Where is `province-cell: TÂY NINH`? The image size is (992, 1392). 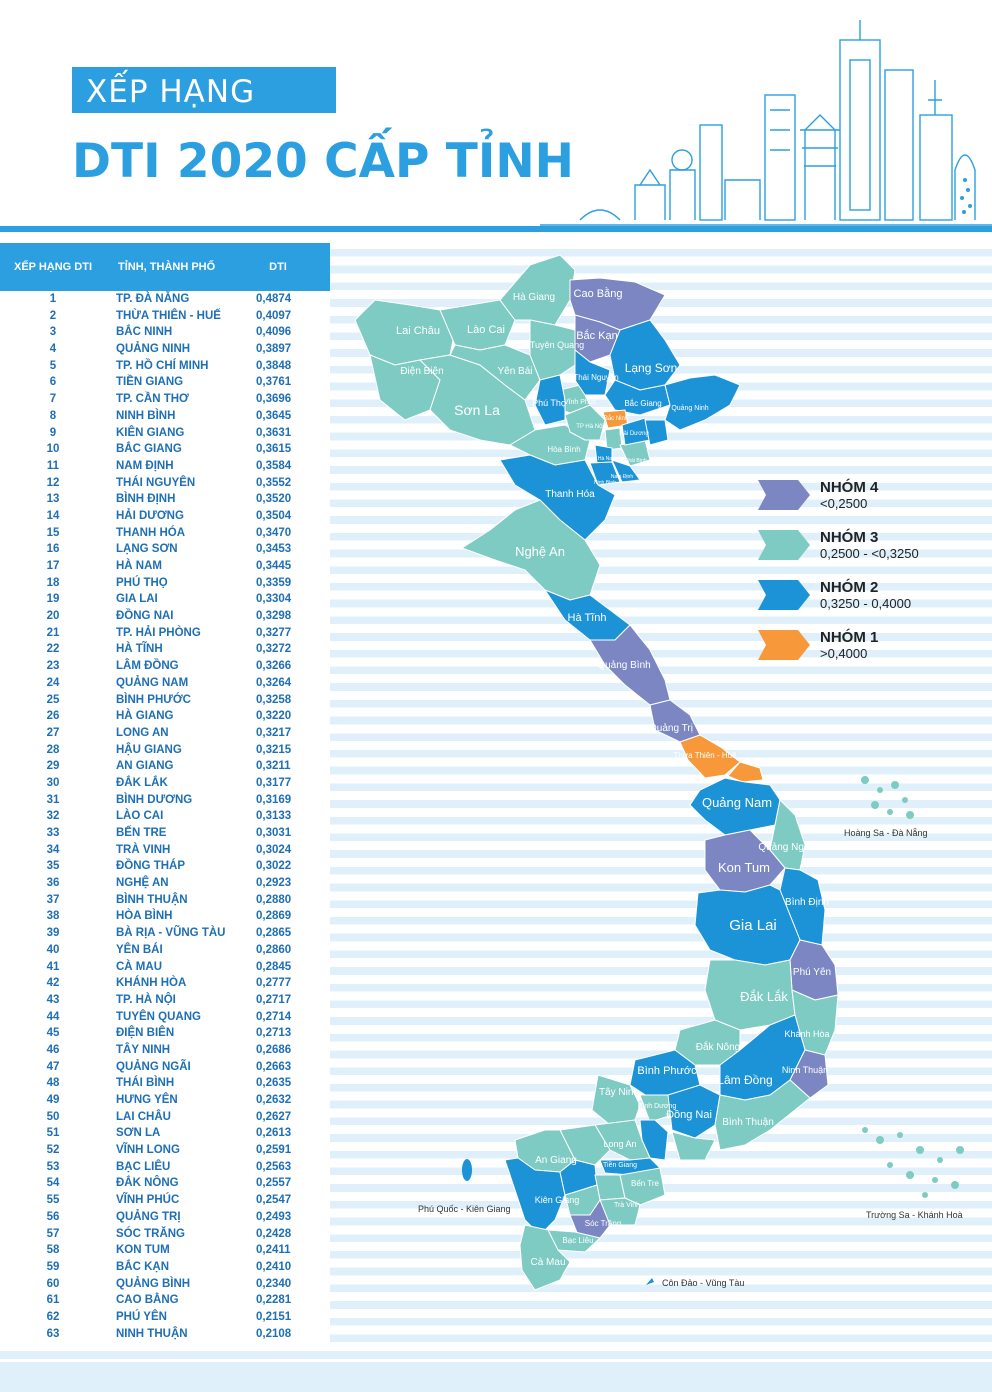
province-cell: TÂY NINH is located at coordinates (143, 1049).